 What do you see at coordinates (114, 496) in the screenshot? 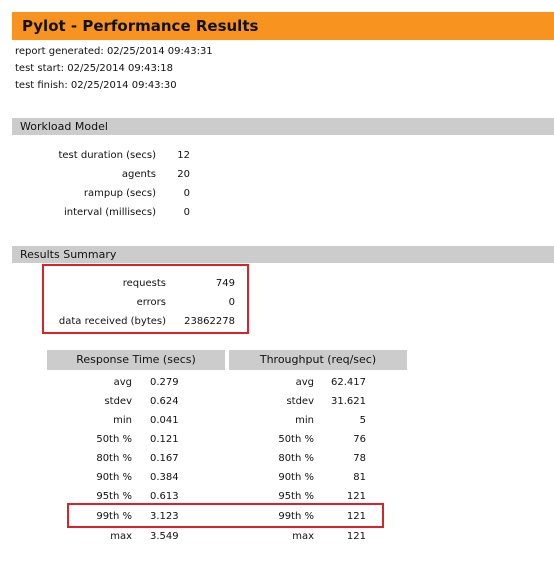
I see `rt-label: 95th %` at bounding box center [114, 496].